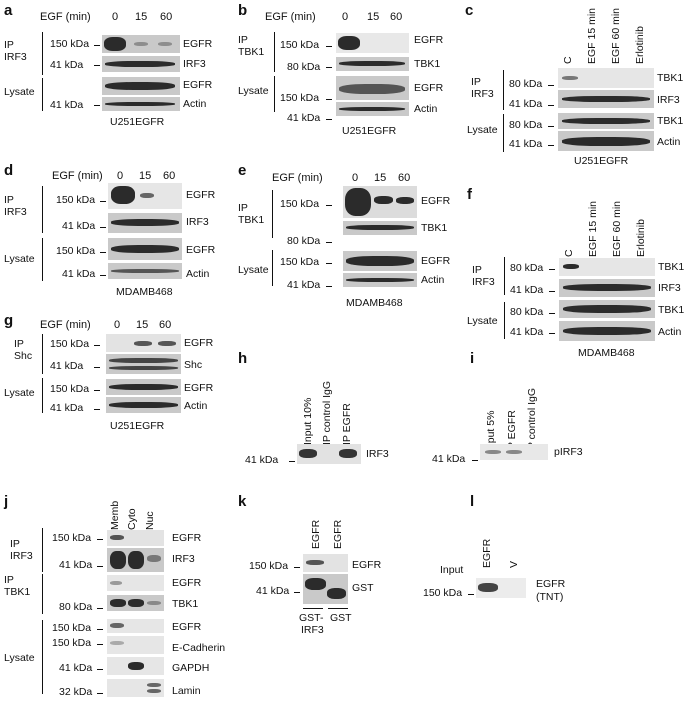  Describe the element at coordinates (355, 178) in the screenshot. I see `lane-label: 0` at that location.